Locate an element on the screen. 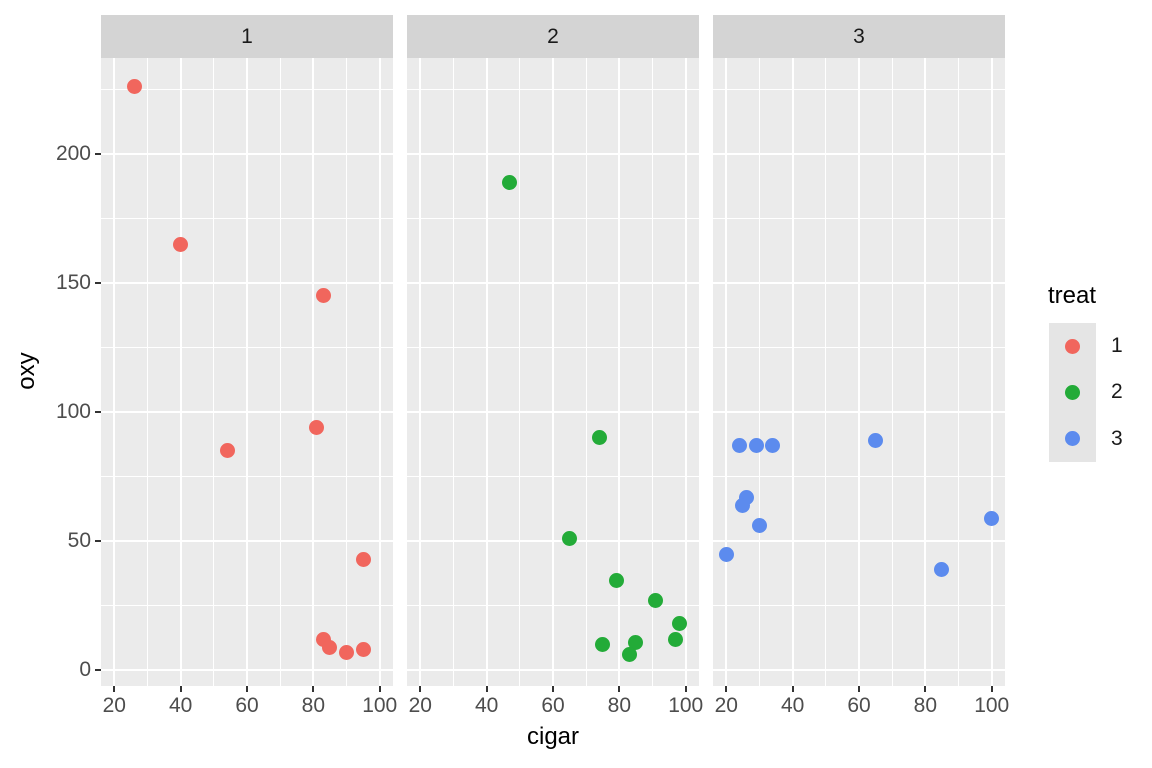 The height and width of the screenshot is (768, 1152). y-tick-label: 100 is located at coordinates (73, 412).